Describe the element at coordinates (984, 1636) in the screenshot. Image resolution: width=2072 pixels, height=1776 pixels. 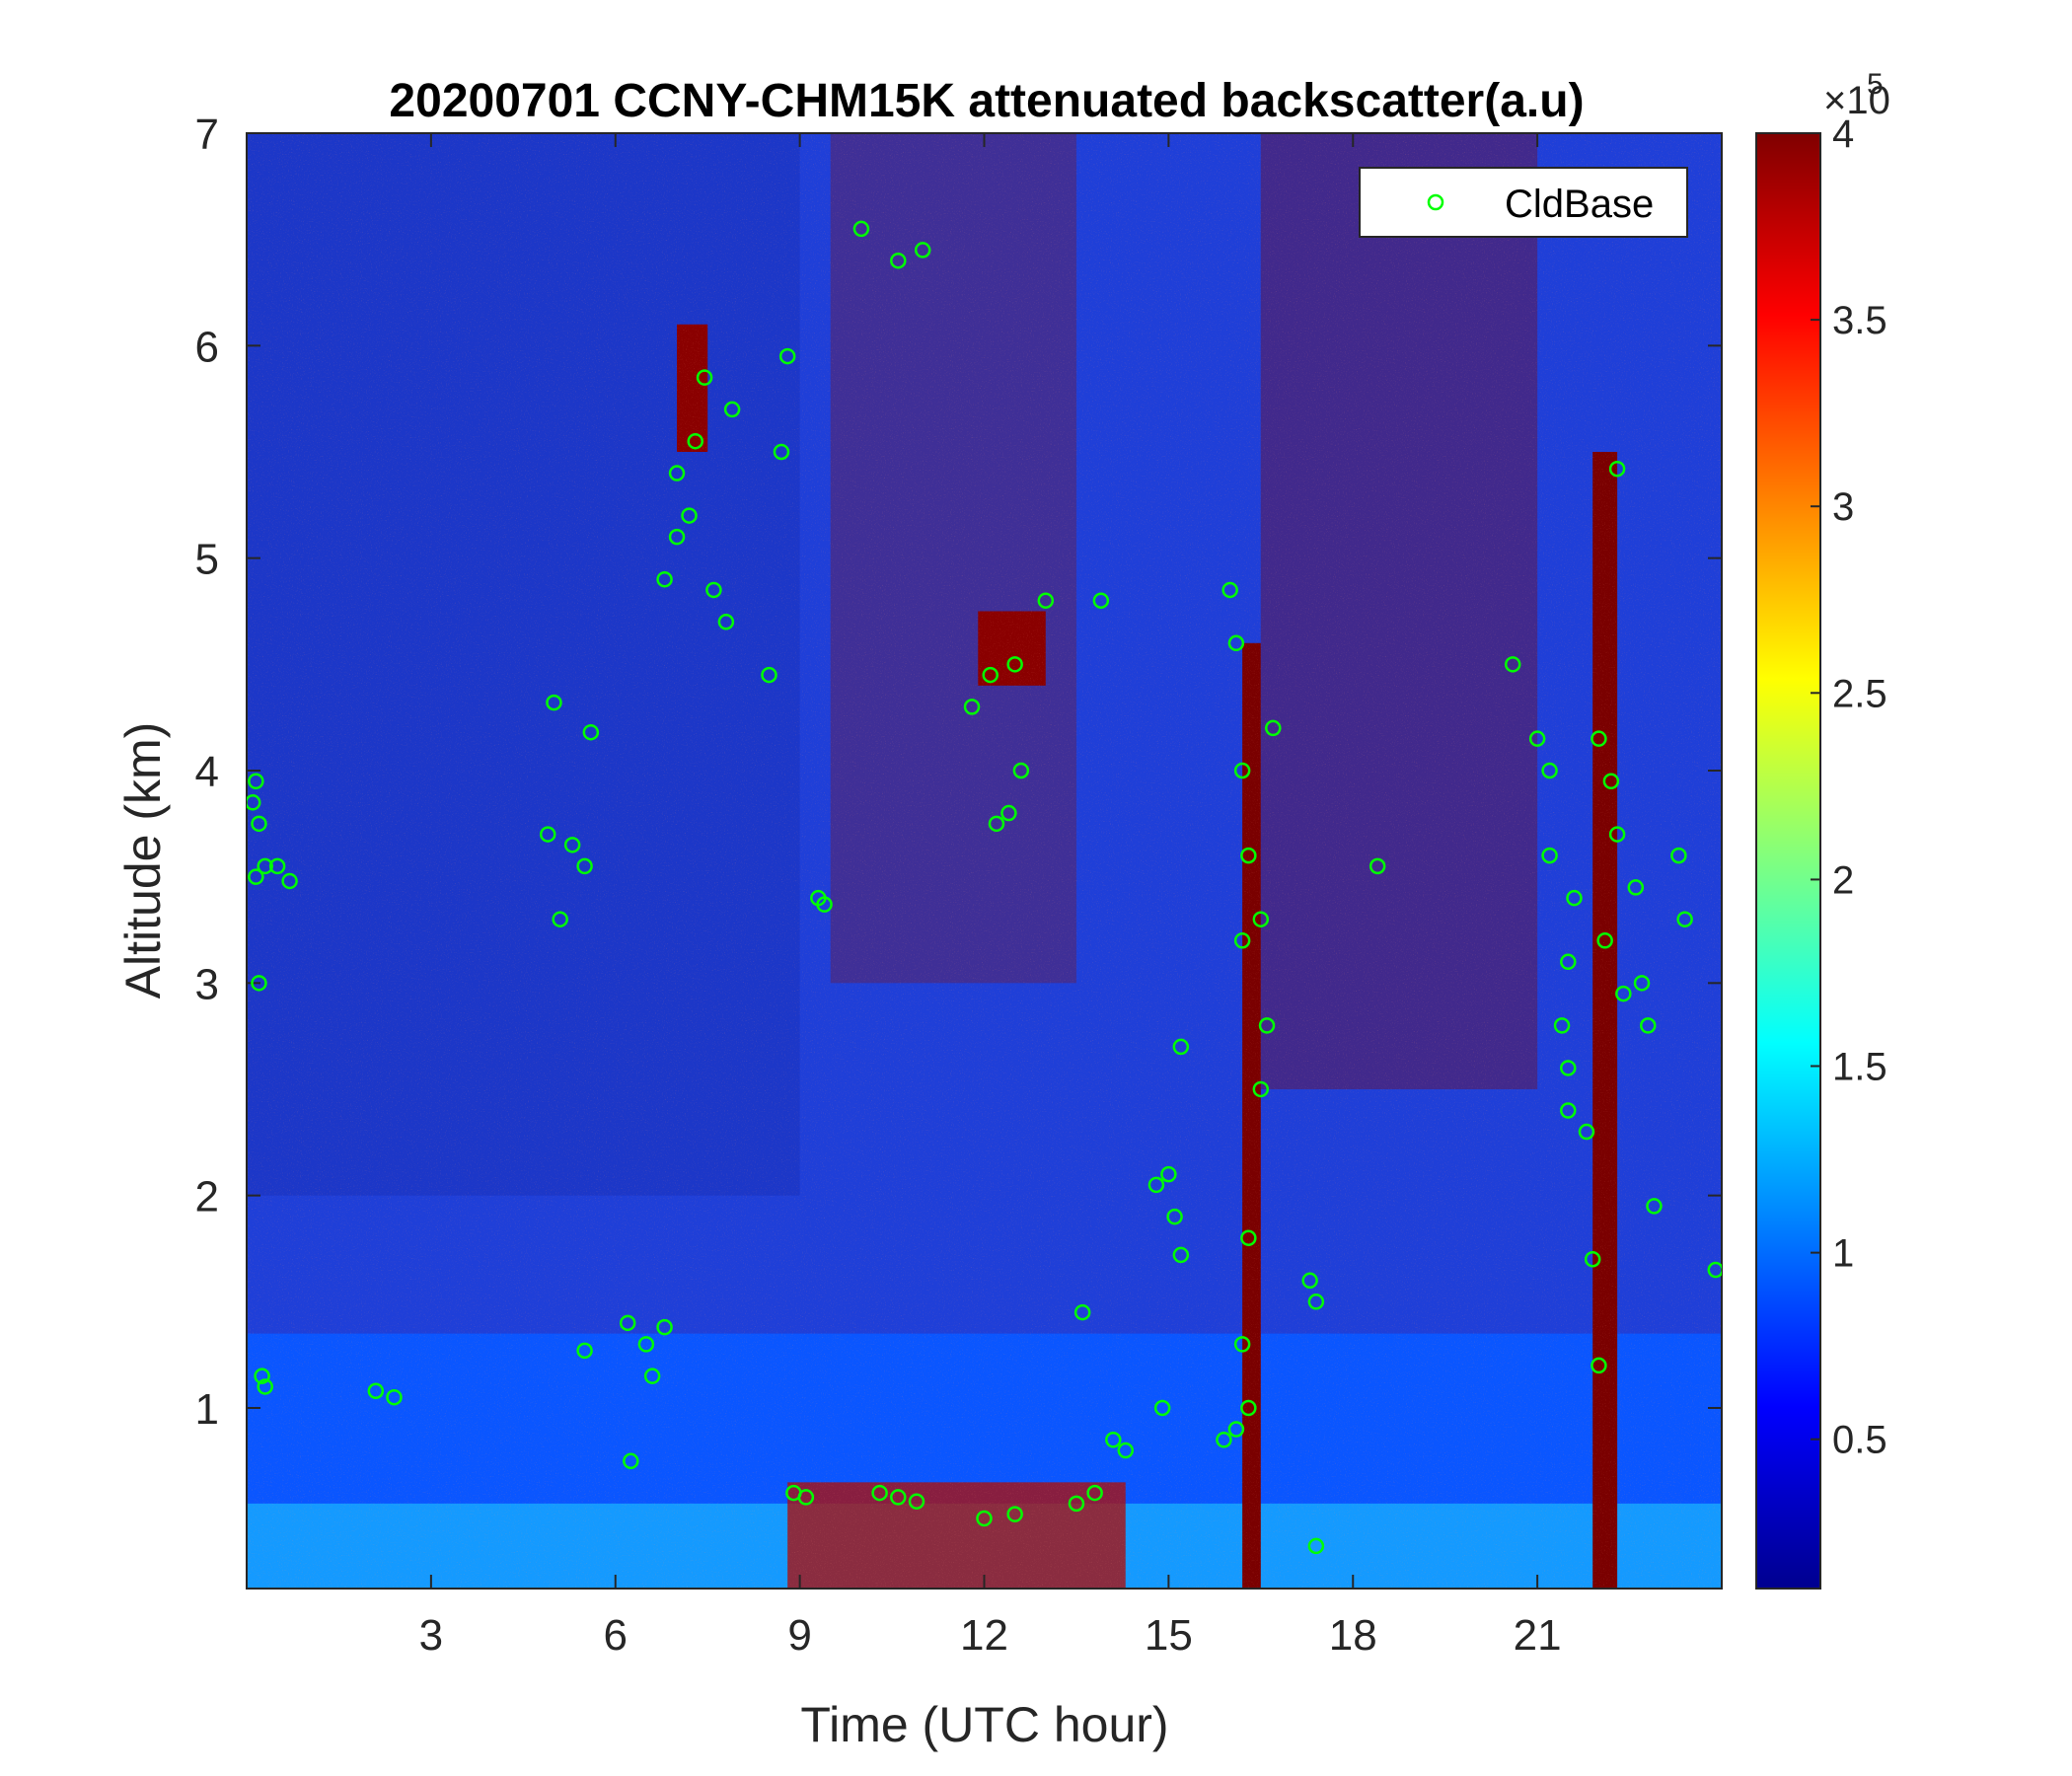
I see `x-tick-label: 12` at that location.